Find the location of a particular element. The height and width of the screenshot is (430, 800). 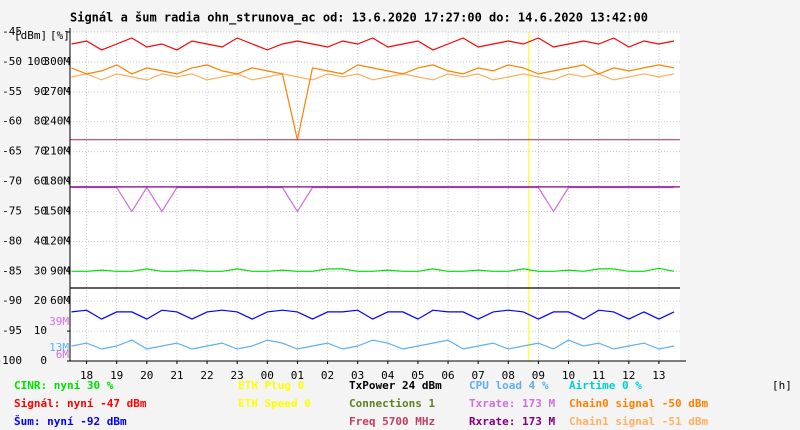

y-tick-label: -50 is located at coordinates (12, 61).